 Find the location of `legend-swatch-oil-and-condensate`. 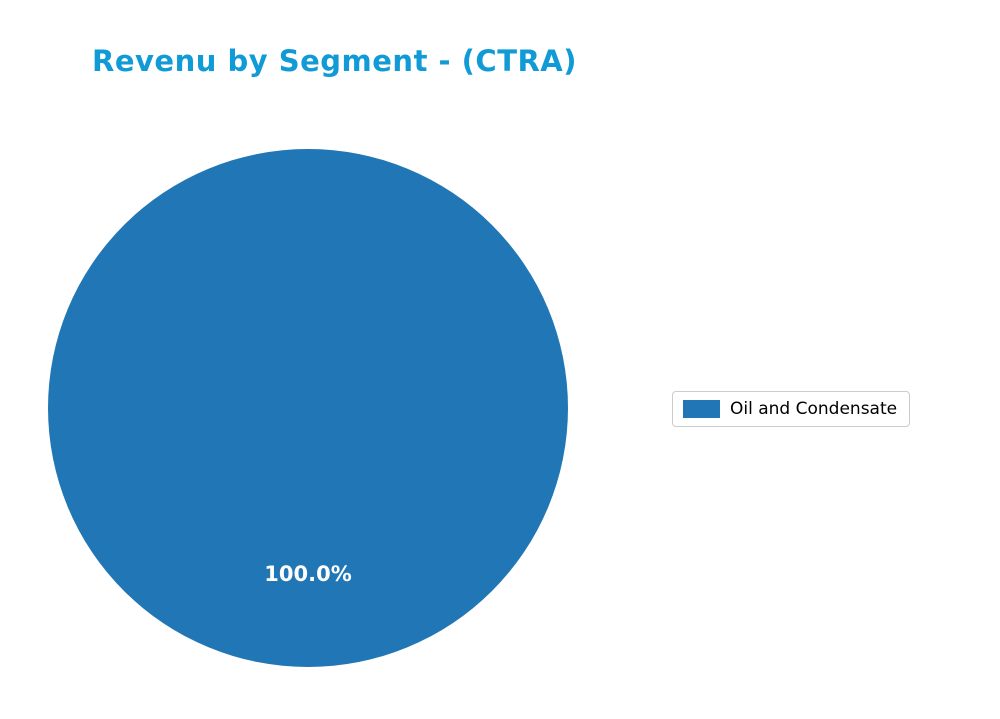

legend-swatch-oil-and-condensate is located at coordinates (701, 409).